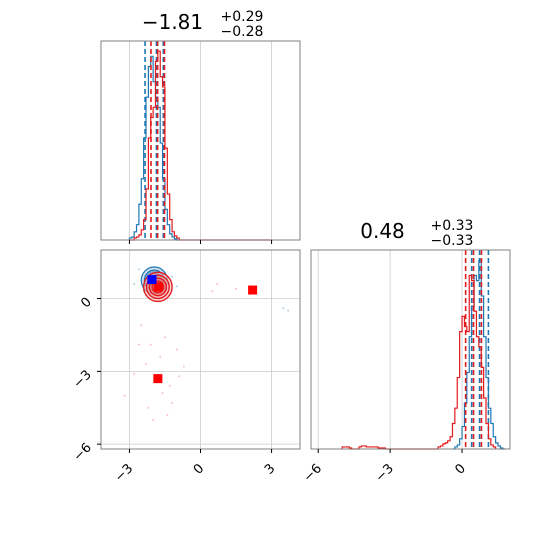  What do you see at coordinates (419, 362) in the screenshot?
I see `histogram-red-series` at bounding box center [419, 362].